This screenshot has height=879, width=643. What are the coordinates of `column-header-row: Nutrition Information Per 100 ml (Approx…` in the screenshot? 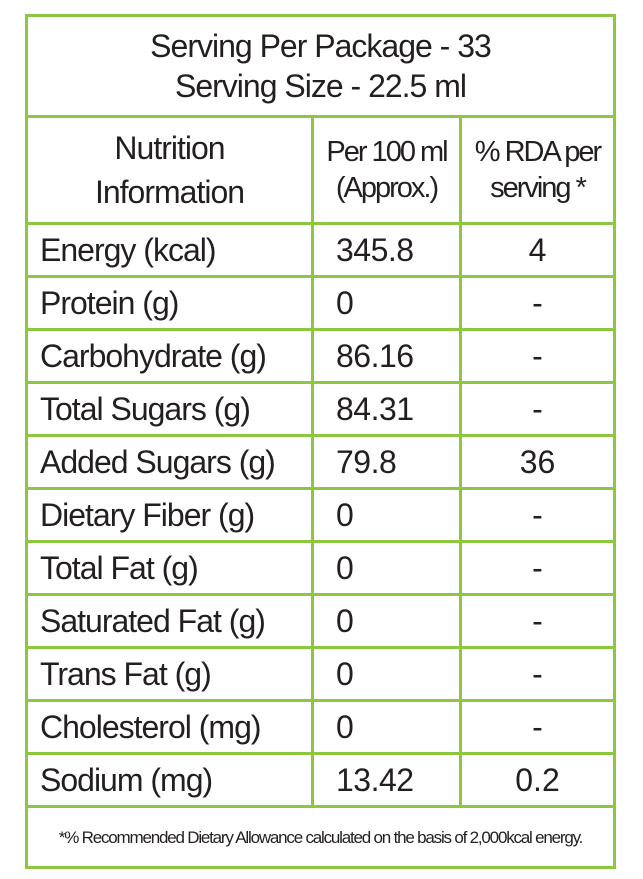 It's located at (320, 171).